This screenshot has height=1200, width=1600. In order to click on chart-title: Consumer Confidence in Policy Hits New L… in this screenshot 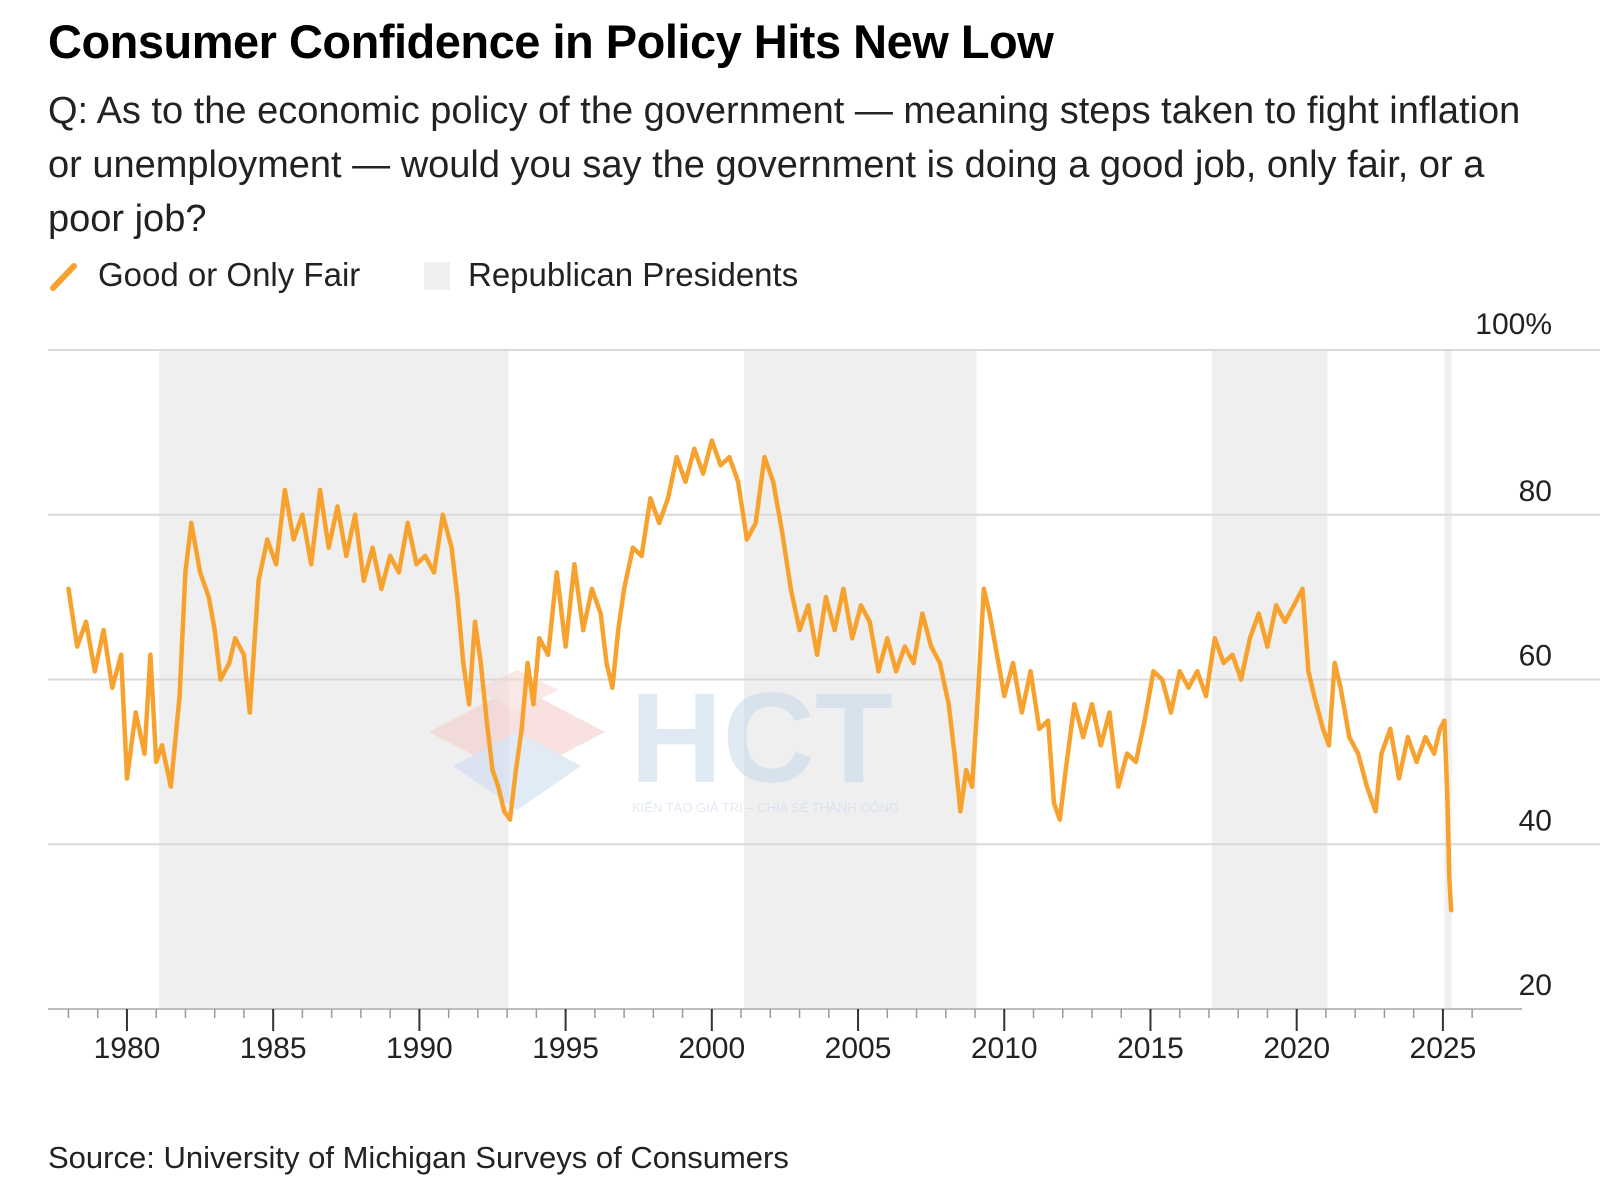, I will do `click(551, 41)`.